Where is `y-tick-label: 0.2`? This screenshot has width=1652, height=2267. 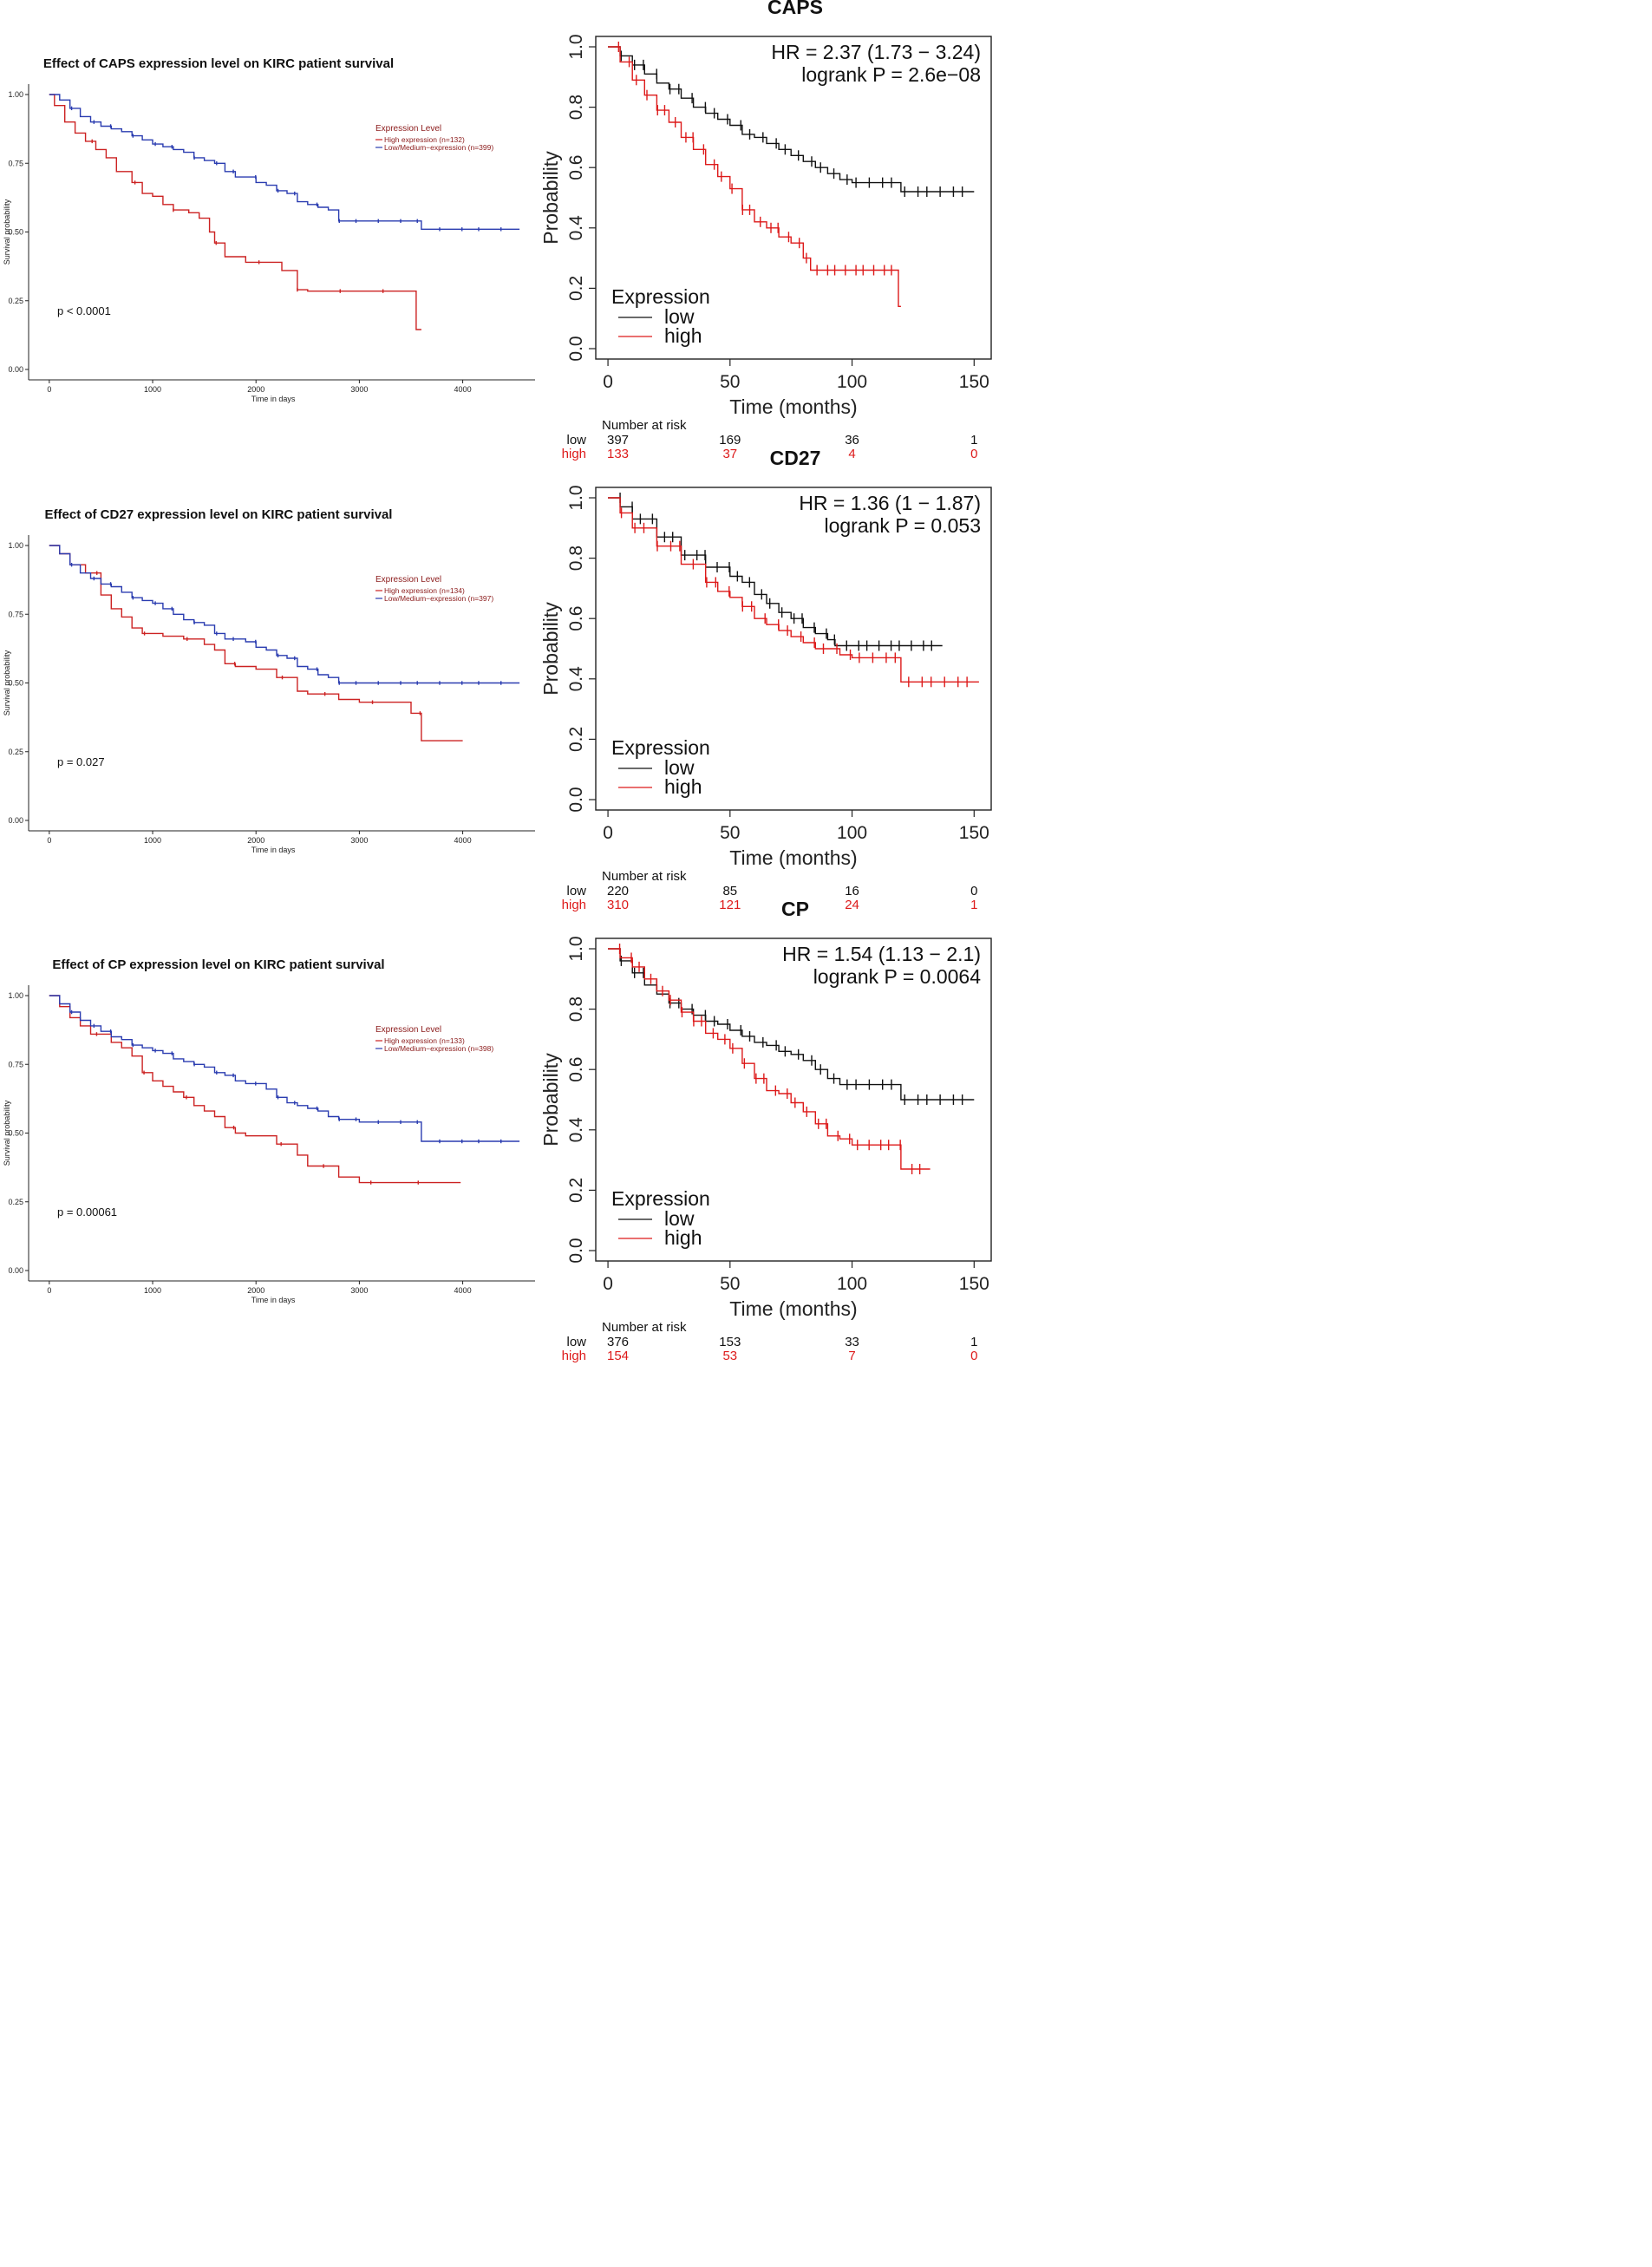 y-tick-label: 0.2 is located at coordinates (576, 289).